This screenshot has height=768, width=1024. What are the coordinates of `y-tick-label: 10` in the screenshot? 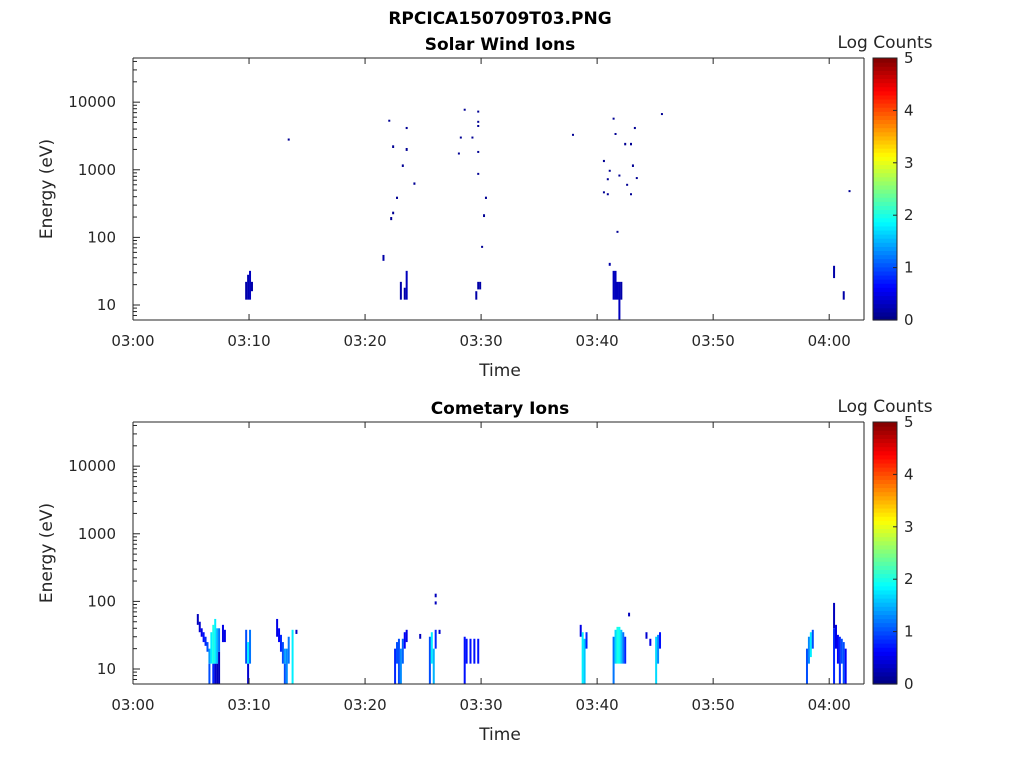 It's located at (106, 669).